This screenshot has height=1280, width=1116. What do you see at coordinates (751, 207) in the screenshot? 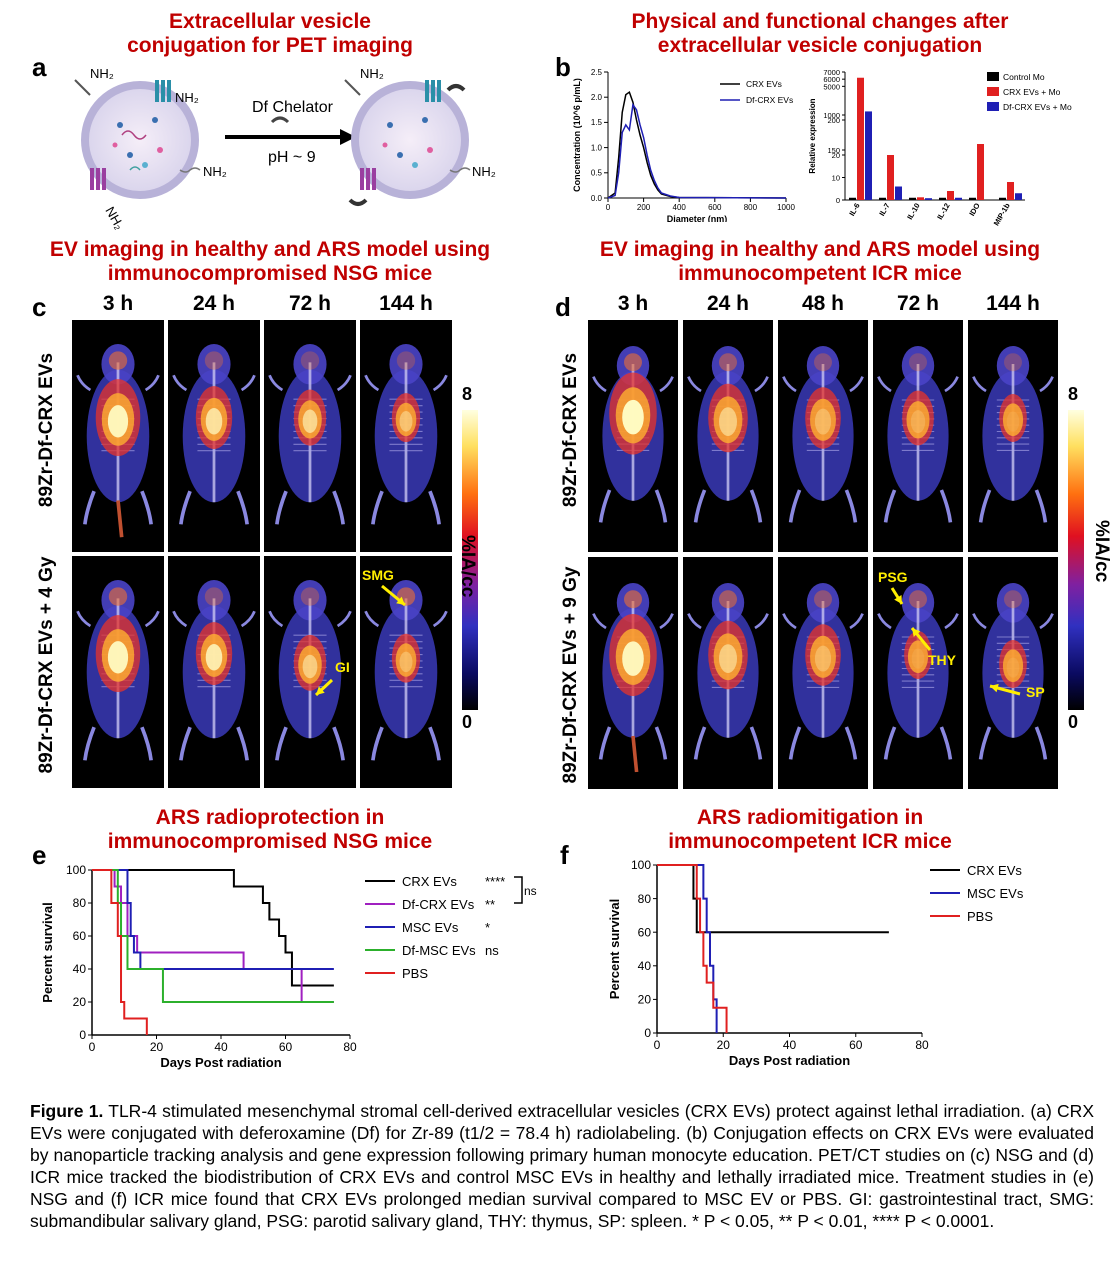
I see `x-tick-label: 800` at bounding box center [751, 207].